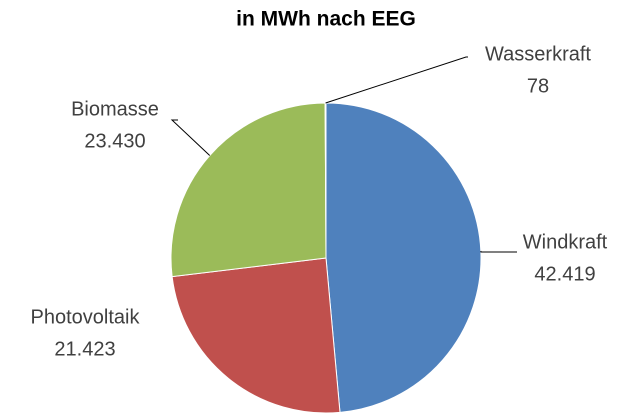 This screenshot has width=634, height=414. Describe the element at coordinates (326, 19) in the screenshot. I see `chart-title: in MWh nach EEG` at that location.